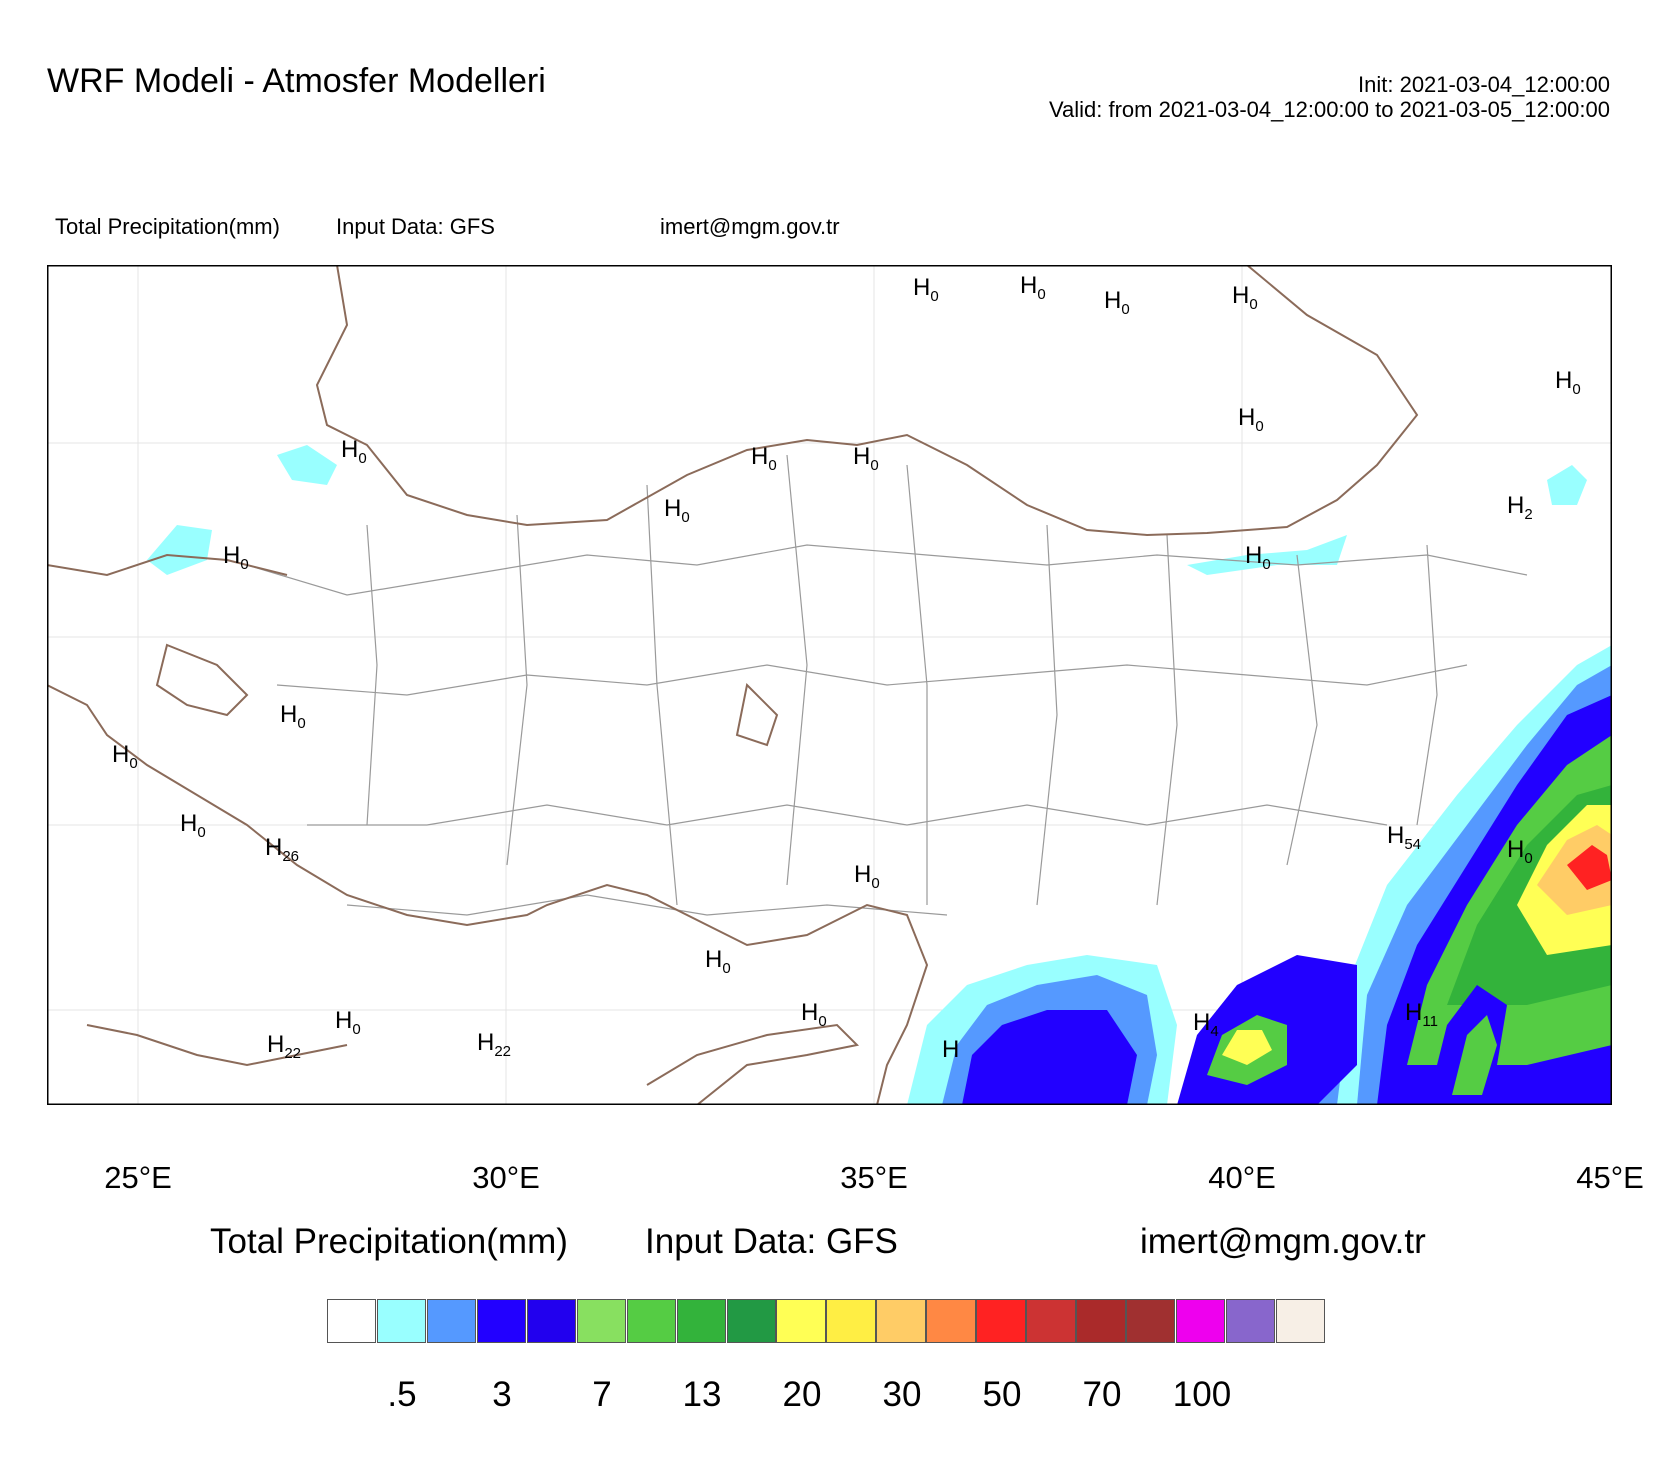  I want to click on page-title: WRF Modeli - Atmosfer Modelleri, so click(296, 81).